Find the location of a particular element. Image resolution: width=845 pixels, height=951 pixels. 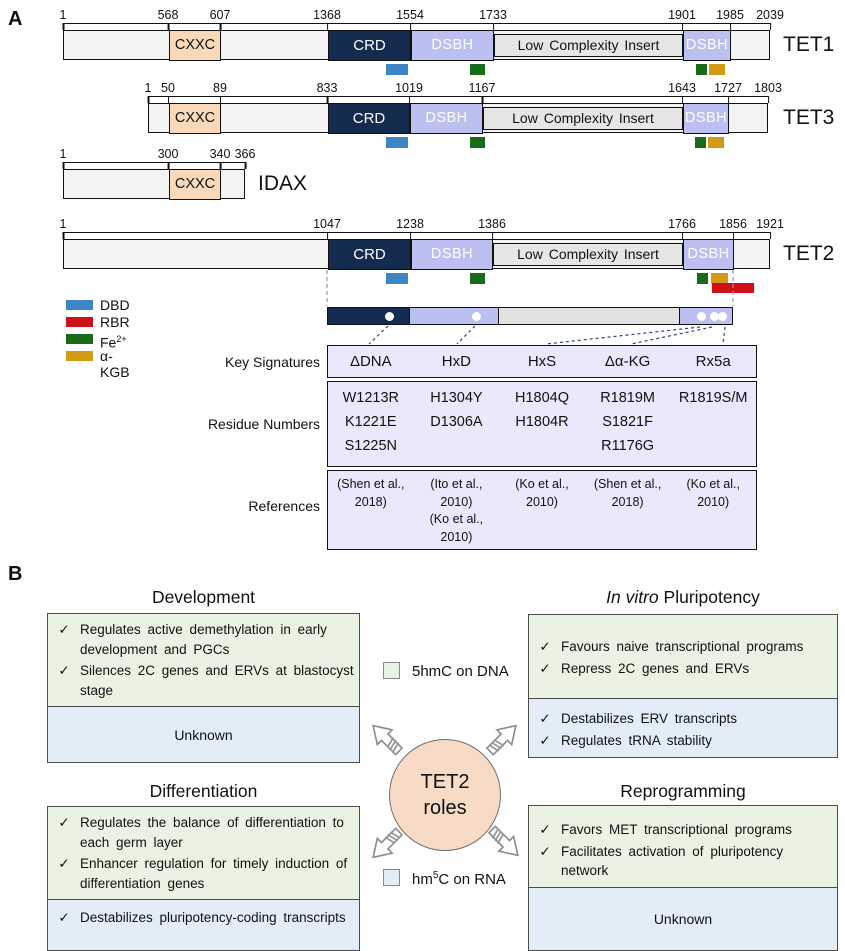

protein-name: TET1 is located at coordinates (809, 44).